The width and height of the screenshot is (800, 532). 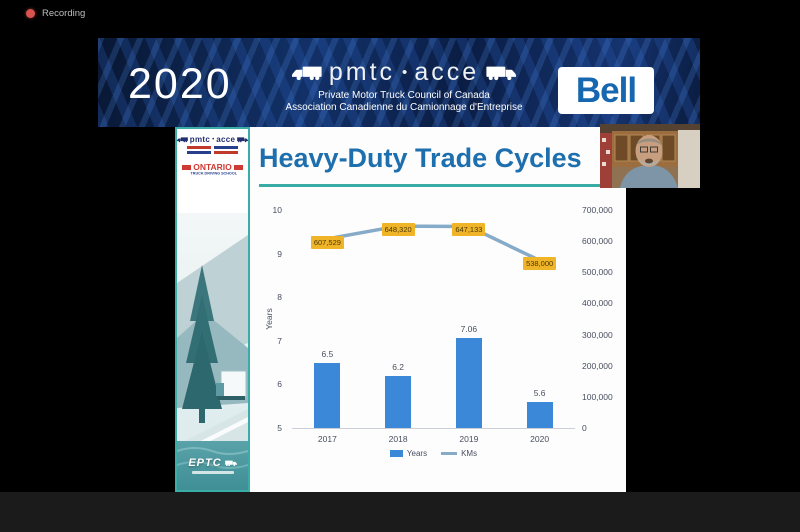 What do you see at coordinates (584, 428) in the screenshot?
I see `right-axis-tick: 0` at bounding box center [584, 428].